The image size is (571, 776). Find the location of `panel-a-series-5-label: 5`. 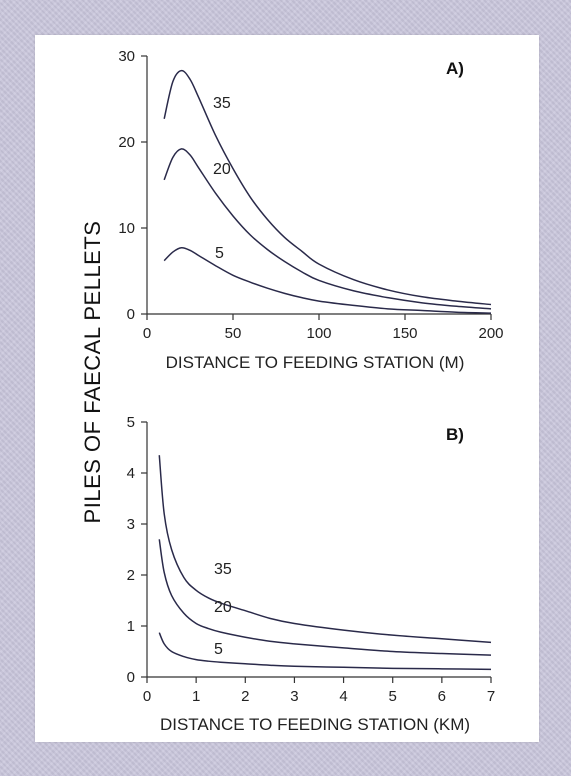

panel-a-series-5-label: 5 is located at coordinates (219, 253).